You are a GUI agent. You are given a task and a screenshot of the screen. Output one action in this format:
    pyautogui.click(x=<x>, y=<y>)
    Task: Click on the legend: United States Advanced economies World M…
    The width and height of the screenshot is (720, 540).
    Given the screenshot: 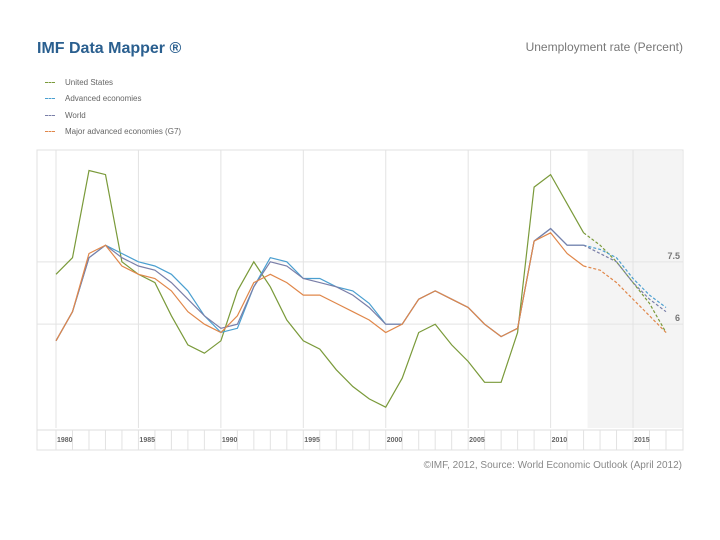 What is the action you would take?
    pyautogui.click(x=113, y=107)
    